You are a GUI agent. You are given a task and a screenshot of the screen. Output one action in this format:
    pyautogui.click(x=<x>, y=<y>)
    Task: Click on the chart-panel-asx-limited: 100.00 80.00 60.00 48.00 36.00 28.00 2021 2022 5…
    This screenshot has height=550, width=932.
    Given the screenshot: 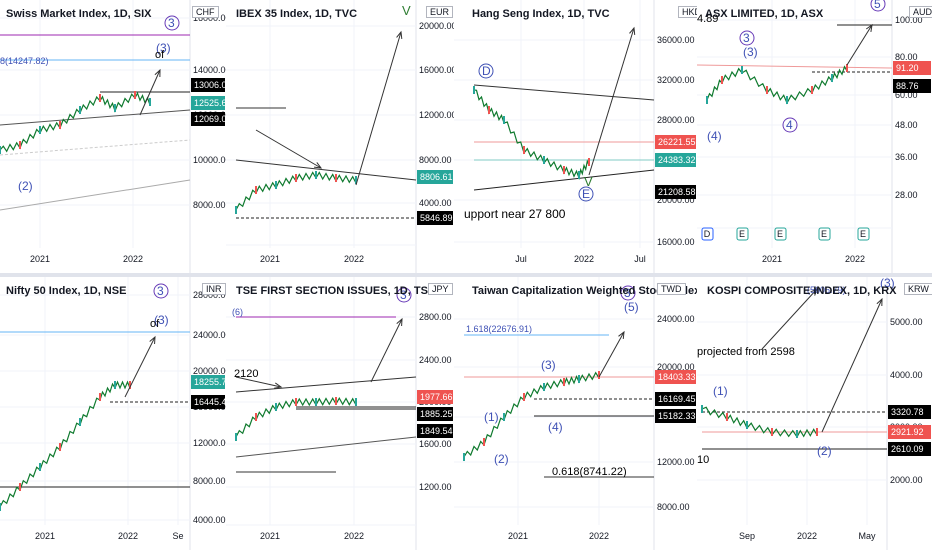 What is the action you would take?
    pyautogui.click(x=814, y=136)
    